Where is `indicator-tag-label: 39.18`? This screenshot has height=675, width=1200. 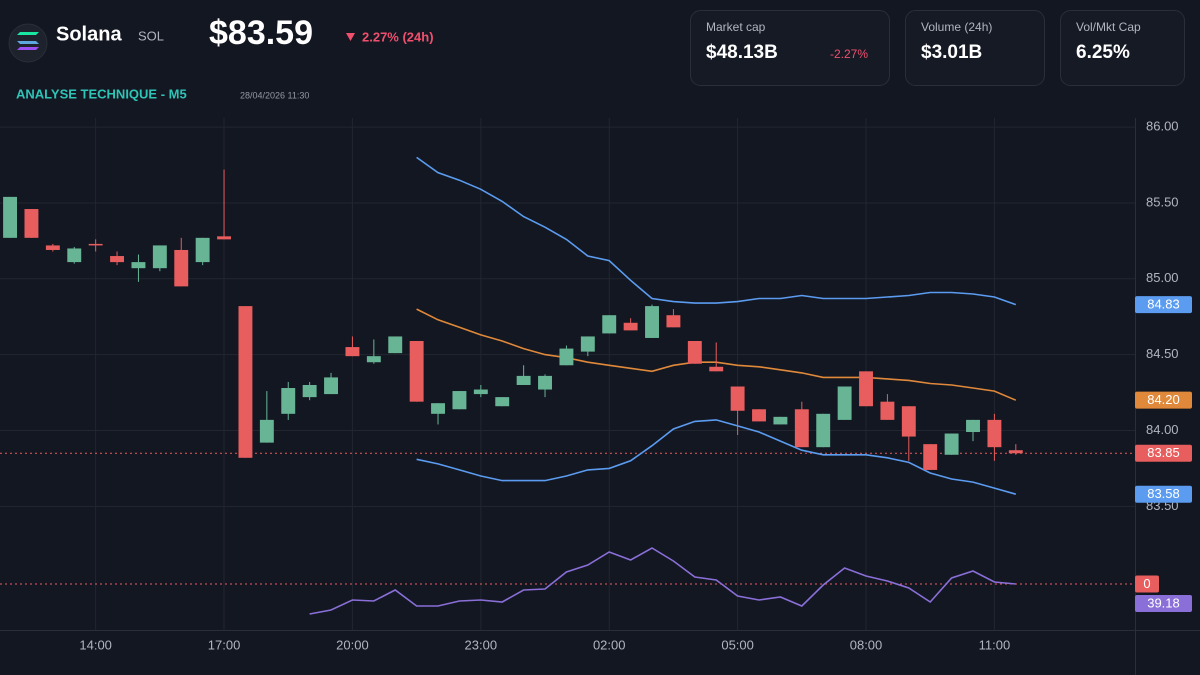
indicator-tag-label: 39.18 is located at coordinates (1163, 602).